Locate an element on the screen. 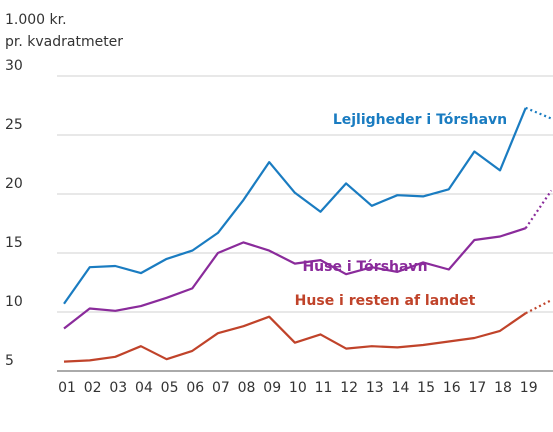  x-tick-label: 16 is located at coordinates (452, 388).